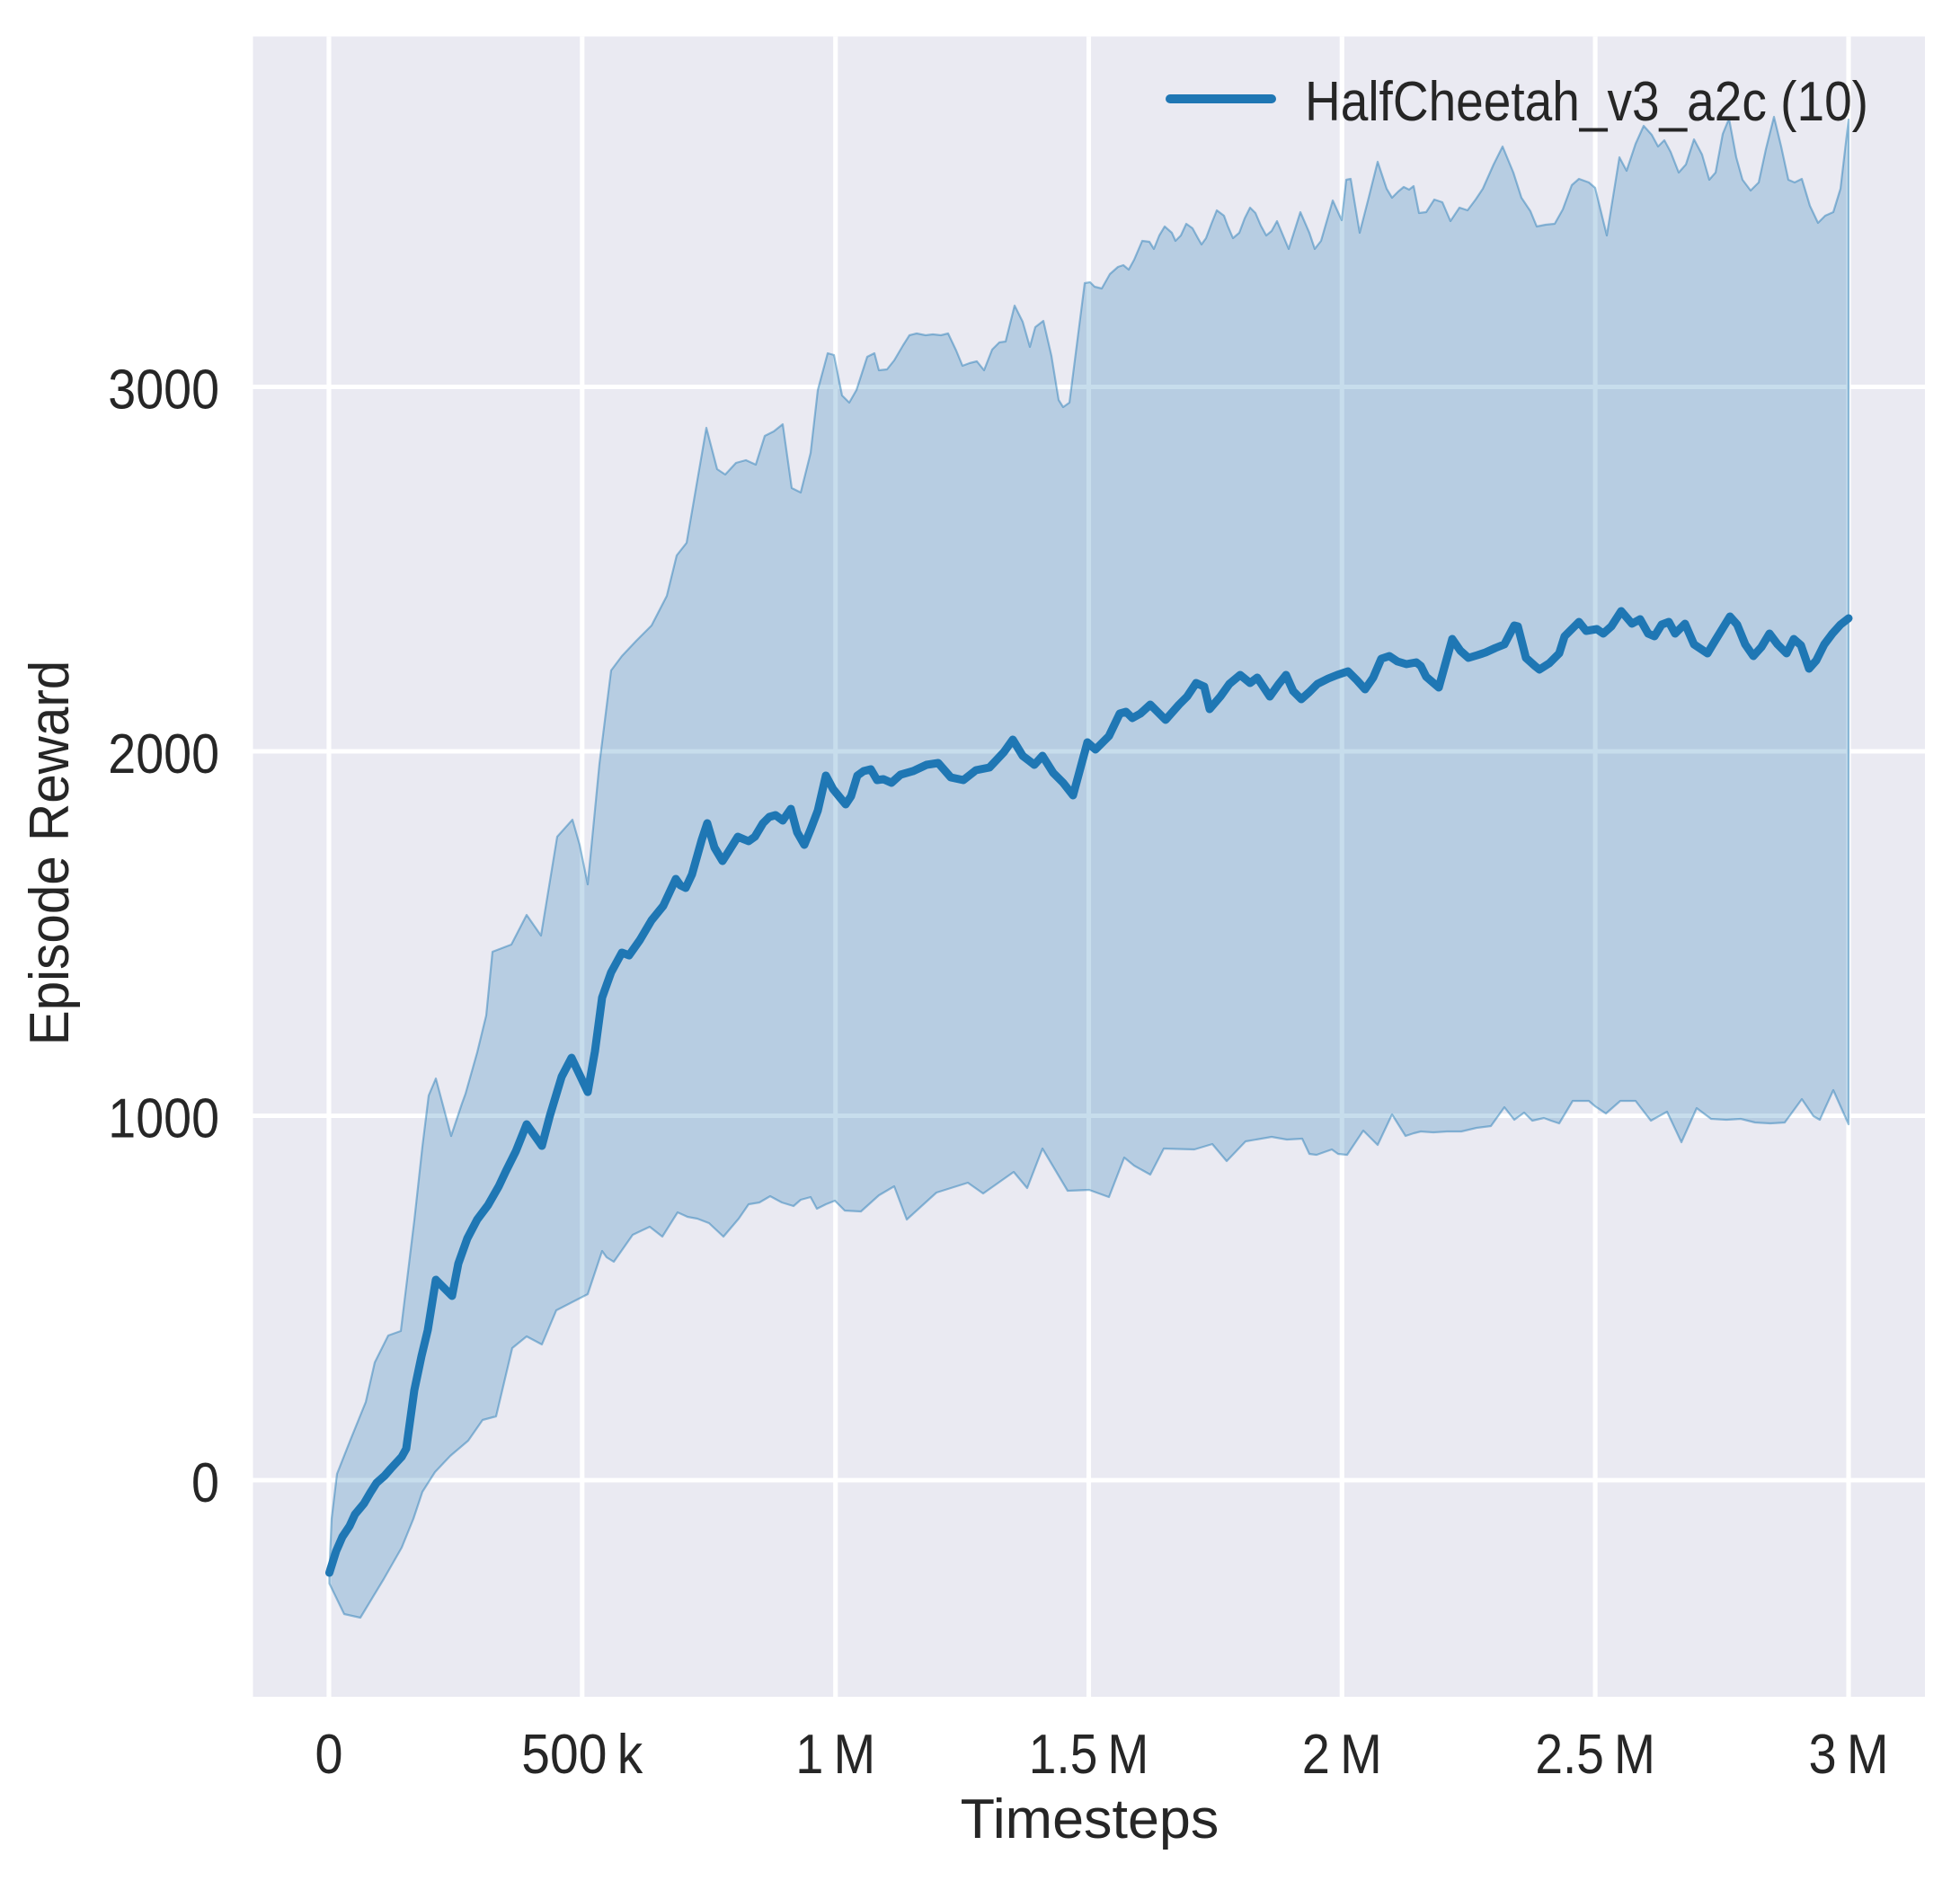 This screenshot has width=1960, height=1890. I want to click on svg-text: HalfCheetah_v3_a2c (10), so click(1587, 102).